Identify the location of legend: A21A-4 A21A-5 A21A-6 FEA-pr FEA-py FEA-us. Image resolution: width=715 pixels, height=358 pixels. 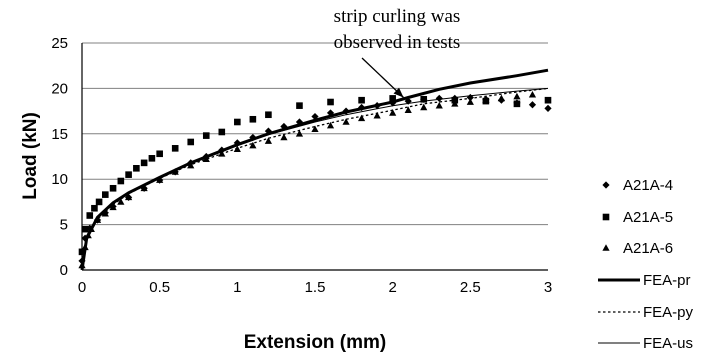
(643, 267).